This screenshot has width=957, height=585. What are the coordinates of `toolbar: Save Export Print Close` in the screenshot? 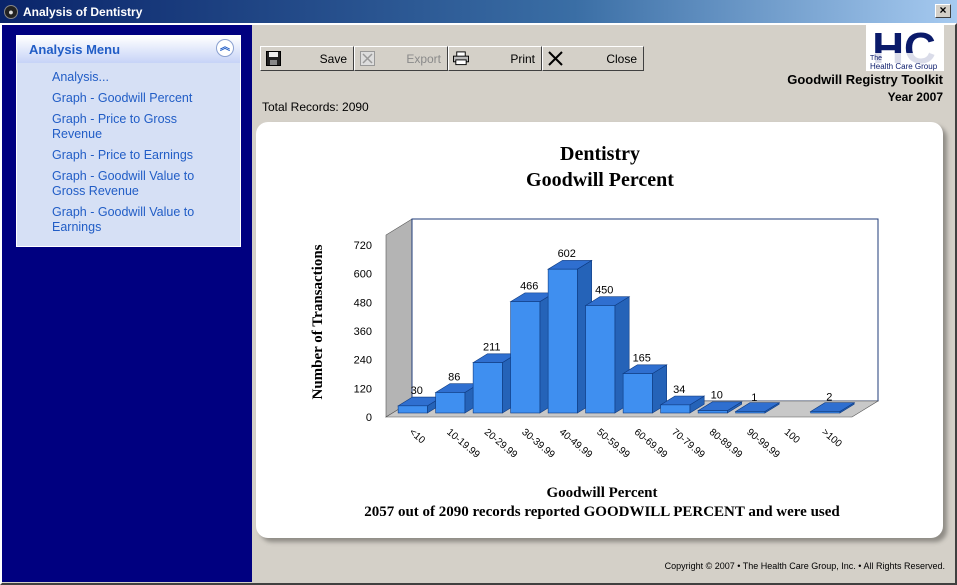 It's located at (452, 58).